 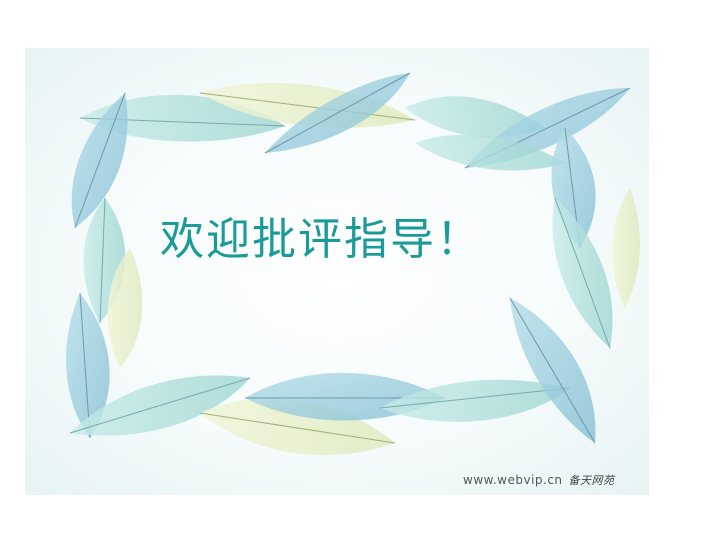 I want to click on watermark: www.webvip.cn 备天网苑, so click(x=539, y=480).